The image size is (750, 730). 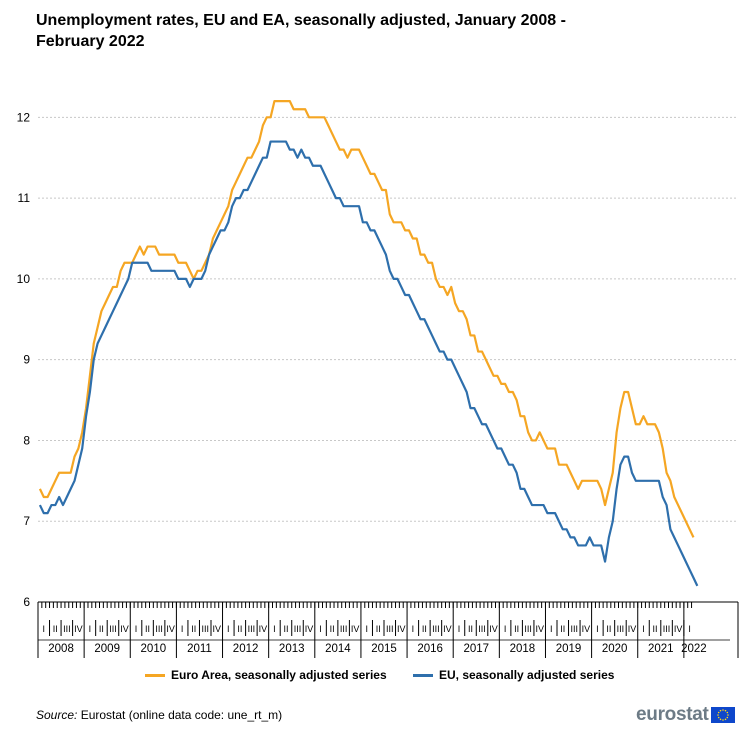 What do you see at coordinates (246, 649) in the screenshot?
I see `year-label: 2012` at bounding box center [246, 649].